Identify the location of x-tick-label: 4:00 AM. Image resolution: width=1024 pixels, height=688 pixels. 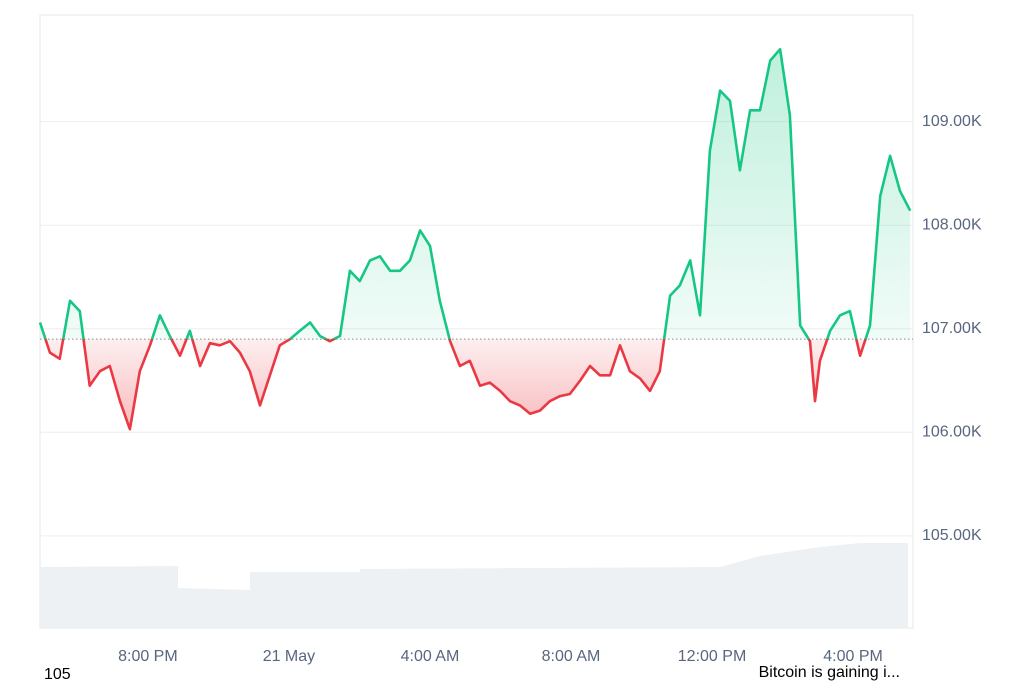
(430, 656).